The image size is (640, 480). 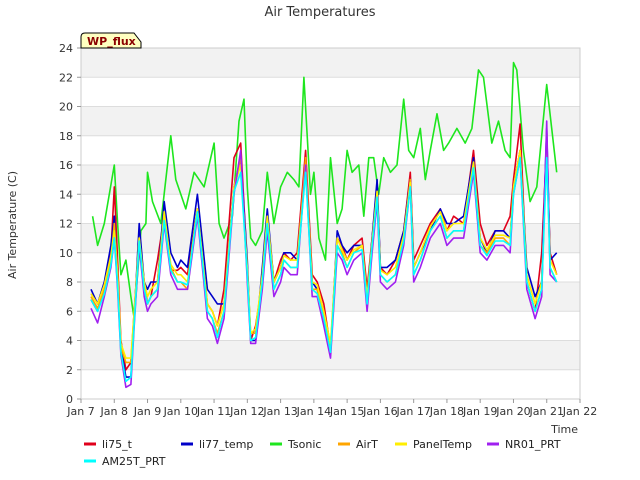 What do you see at coordinates (69, 341) in the screenshot?
I see `y-tick-label: 4` at bounding box center [69, 341].